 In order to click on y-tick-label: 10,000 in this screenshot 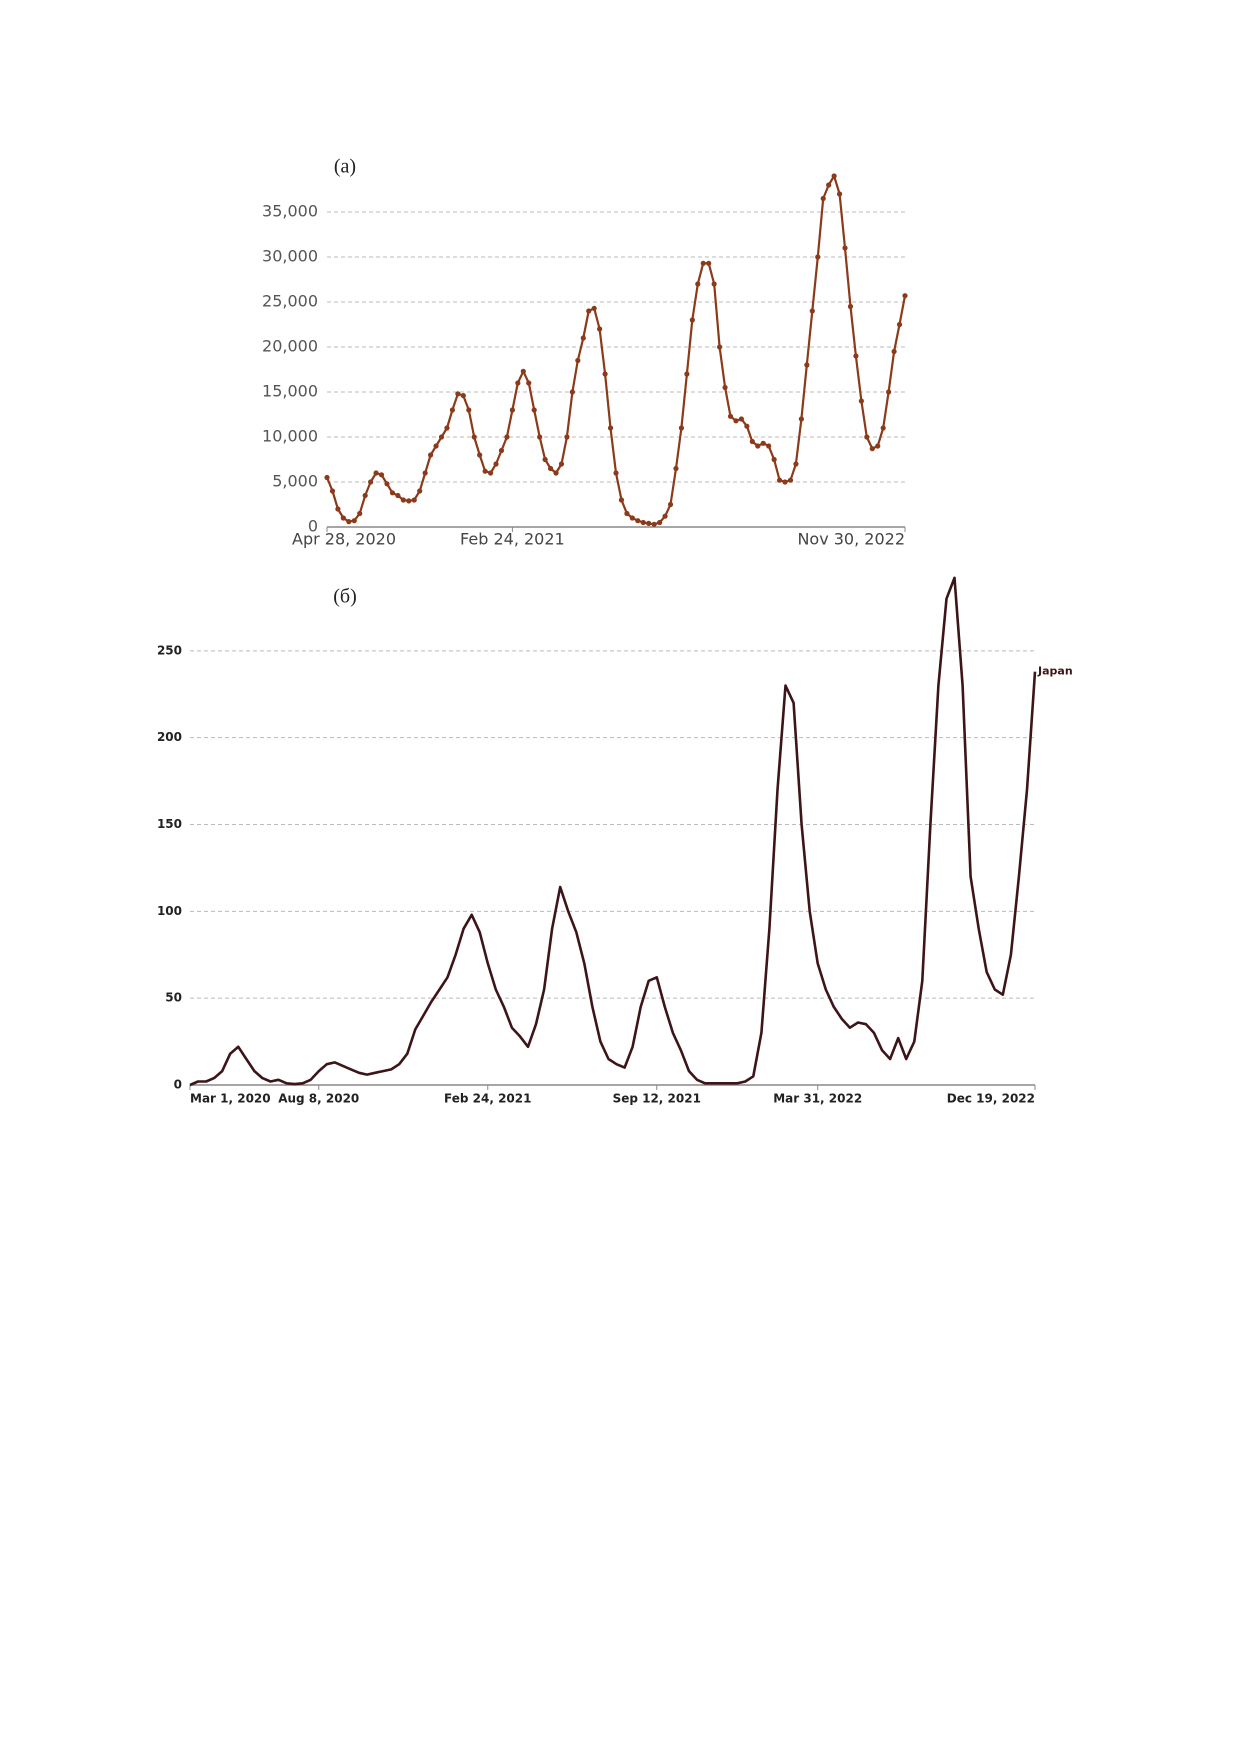, I will do `click(290, 436)`.